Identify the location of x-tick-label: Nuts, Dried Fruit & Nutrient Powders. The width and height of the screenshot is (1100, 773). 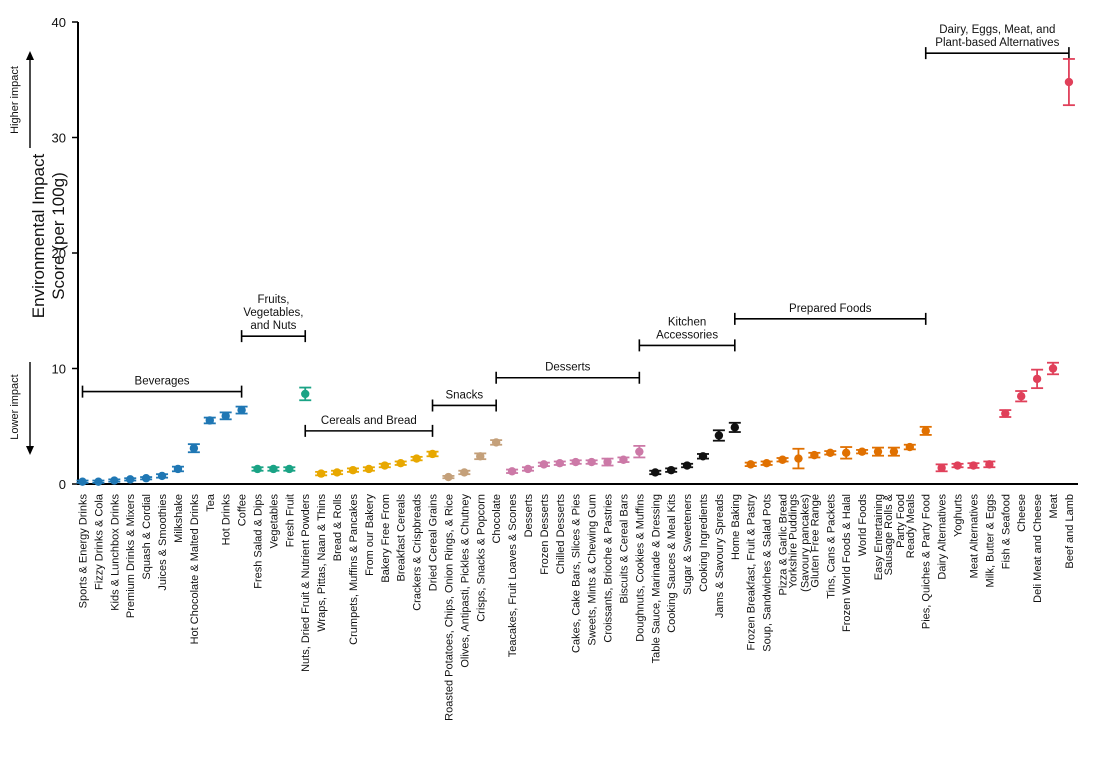
(306, 583).